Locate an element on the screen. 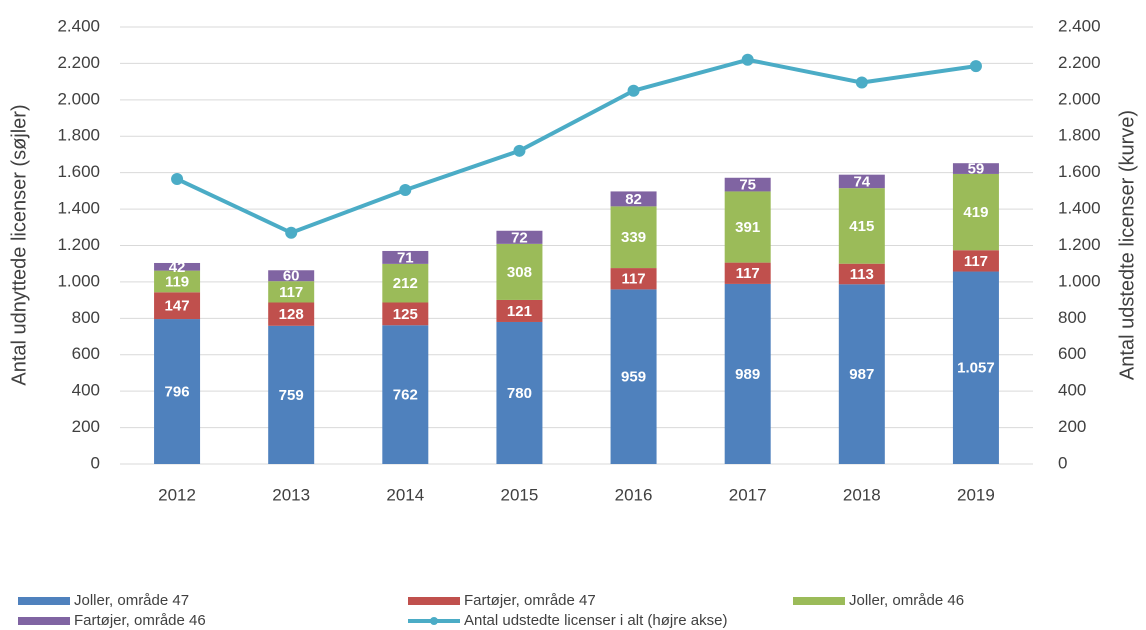  x-tick-label: 2013 is located at coordinates (291, 494).